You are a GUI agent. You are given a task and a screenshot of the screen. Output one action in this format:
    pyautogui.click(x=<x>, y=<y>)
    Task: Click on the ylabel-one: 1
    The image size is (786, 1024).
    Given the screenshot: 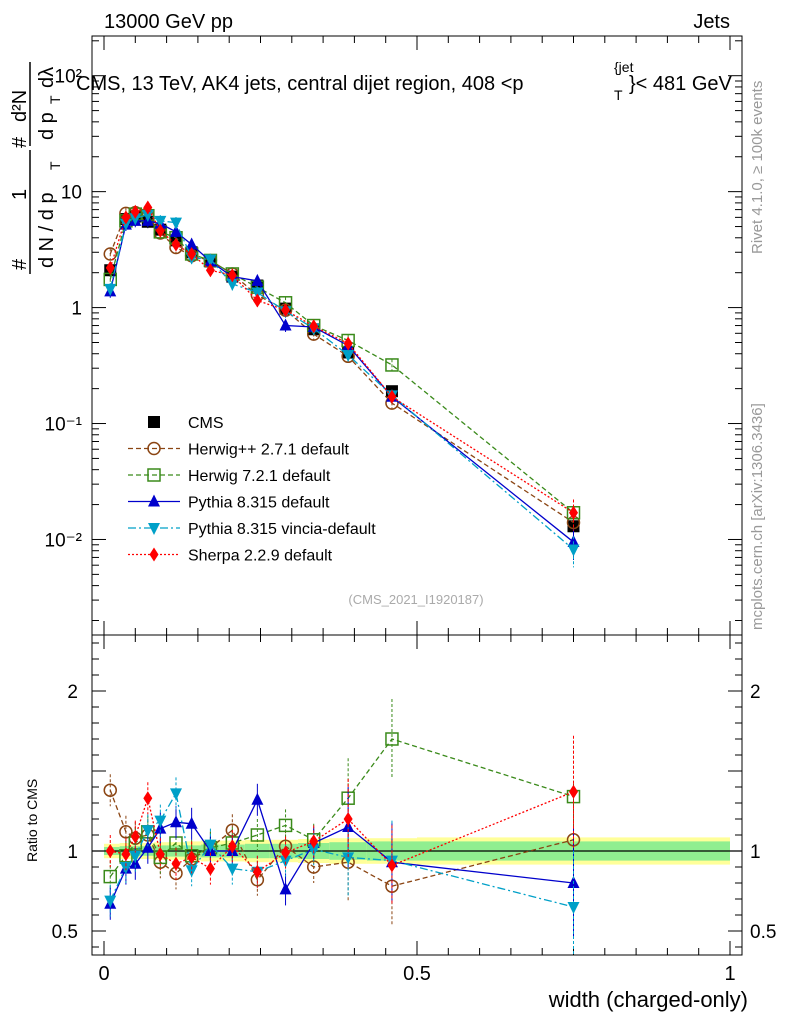 What is the action you would take?
    pyautogui.click(x=20, y=194)
    